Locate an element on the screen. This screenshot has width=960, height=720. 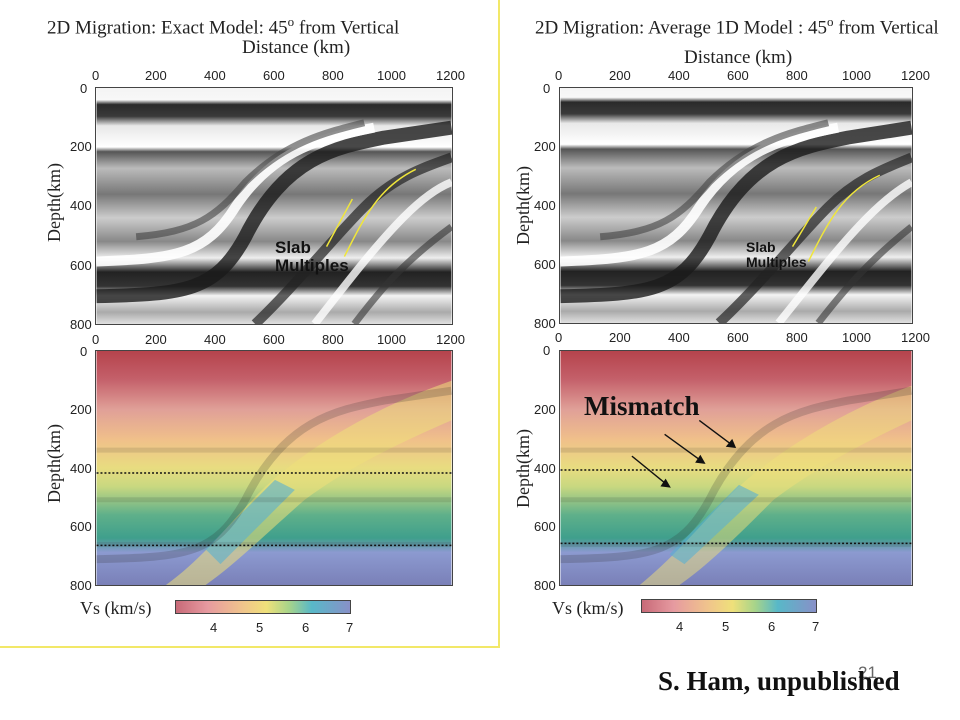
credit-text: S. Ham, unpublished is located at coordinates (779, 681).